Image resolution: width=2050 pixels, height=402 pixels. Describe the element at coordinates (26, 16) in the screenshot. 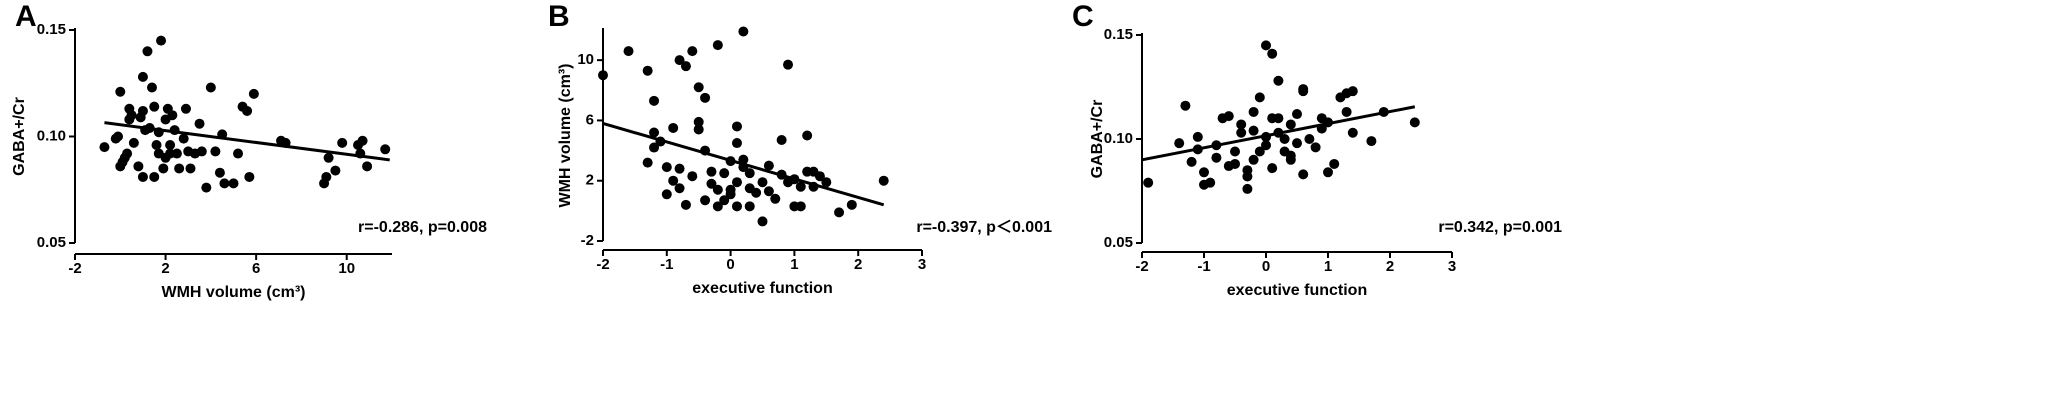

I see `panel-label: A` at that location.